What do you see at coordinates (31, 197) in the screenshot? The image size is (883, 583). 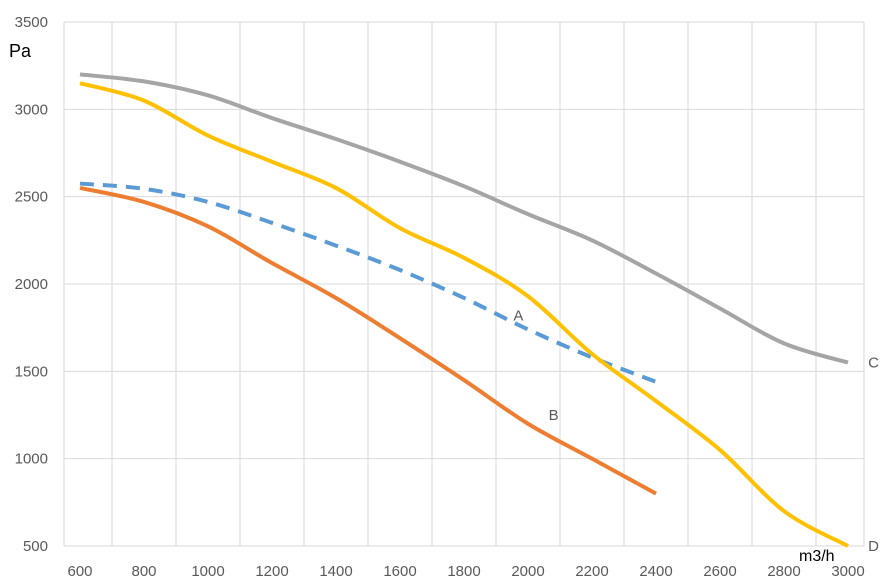 I see `y-tick-label: 2500` at bounding box center [31, 197].